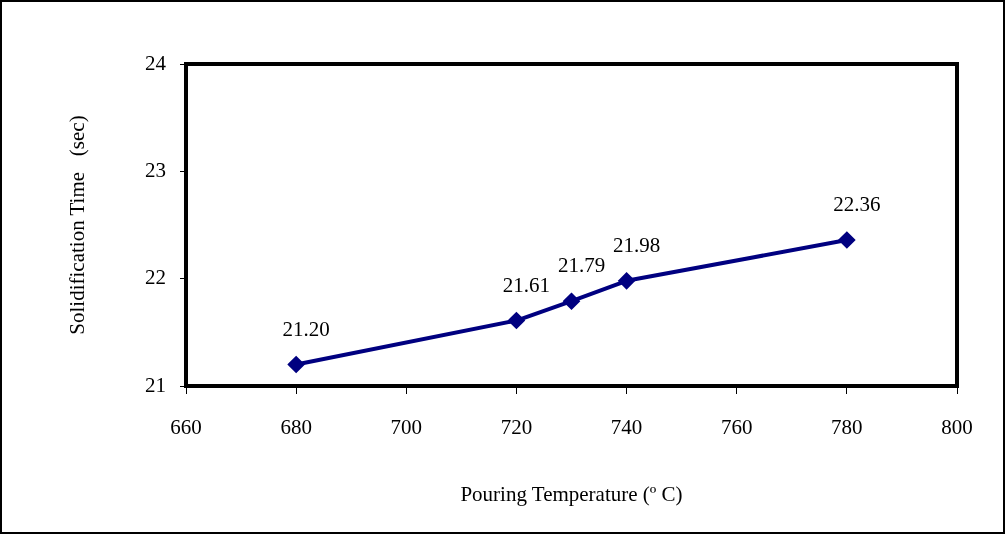  Describe the element at coordinates (306, 328) in the screenshot. I see `data-label: 21.20` at that location.